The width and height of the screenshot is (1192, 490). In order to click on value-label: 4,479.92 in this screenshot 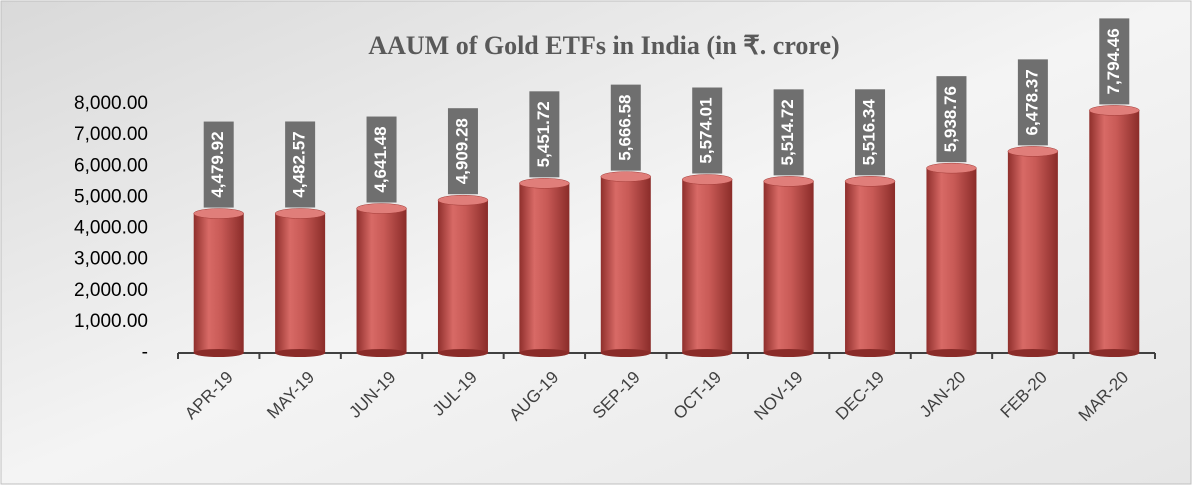, I will do `click(217, 164)`.